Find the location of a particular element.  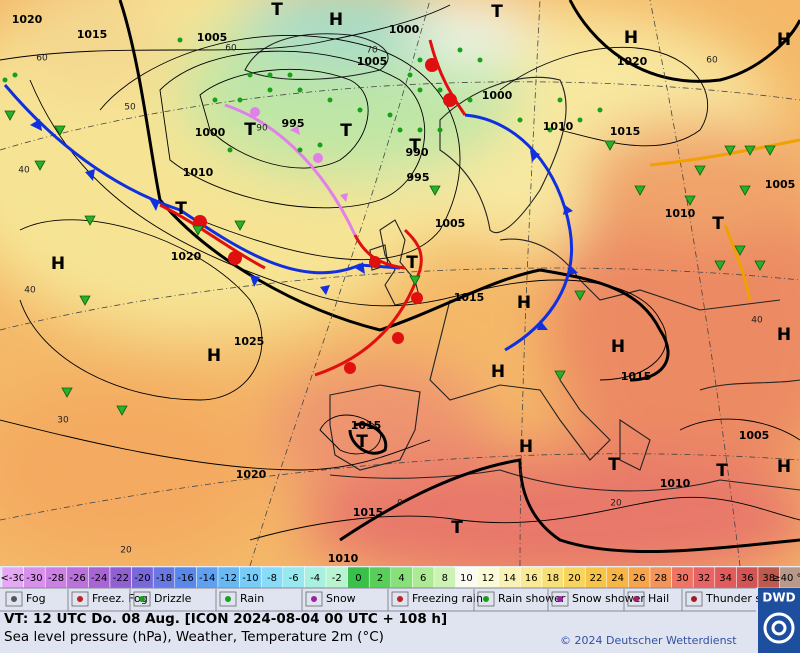

scale-label: <-30 is located at coordinates (12, 578).